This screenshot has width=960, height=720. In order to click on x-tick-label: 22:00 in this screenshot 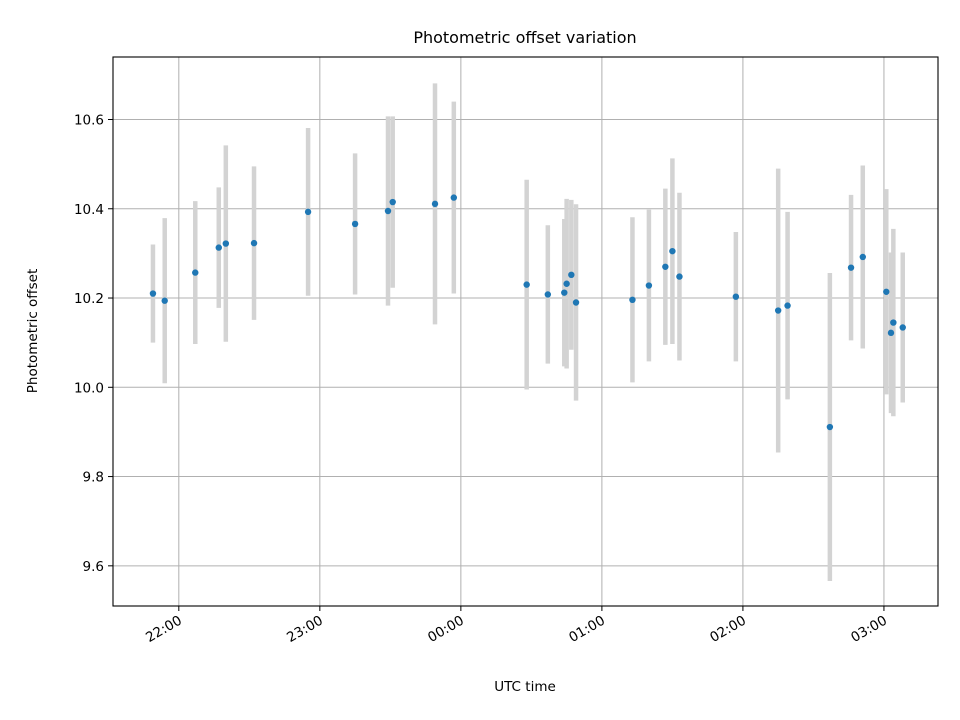, I will do `click(164, 629)`.